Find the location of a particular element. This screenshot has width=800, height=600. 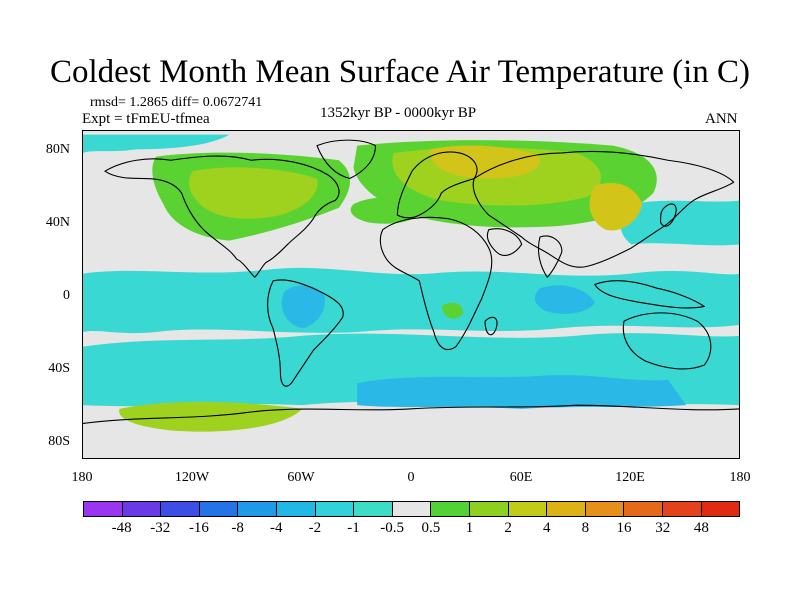

season-label: ANN is located at coordinates (721, 119).